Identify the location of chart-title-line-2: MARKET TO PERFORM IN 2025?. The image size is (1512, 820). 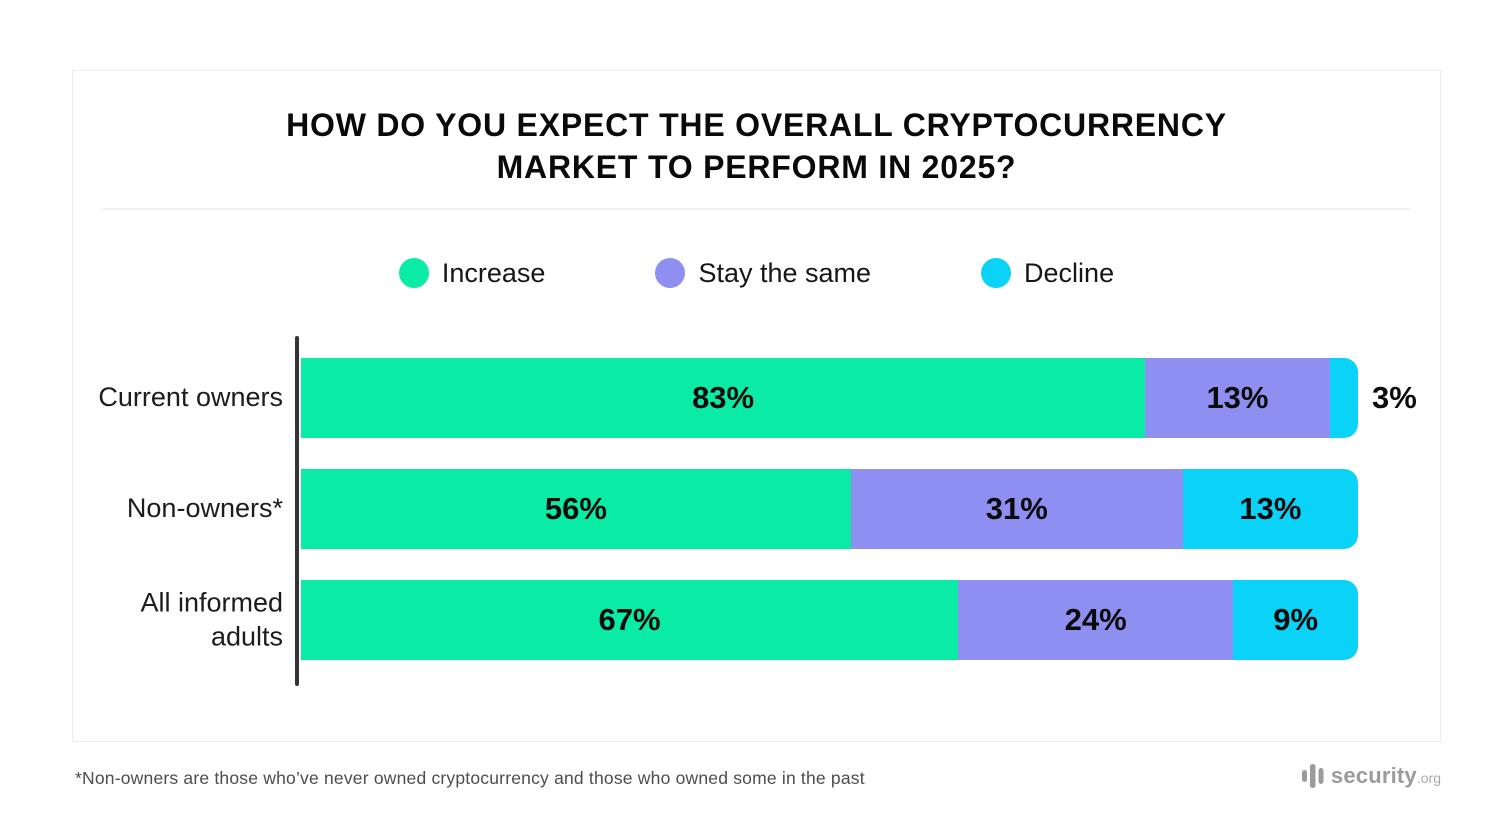
(756, 167).